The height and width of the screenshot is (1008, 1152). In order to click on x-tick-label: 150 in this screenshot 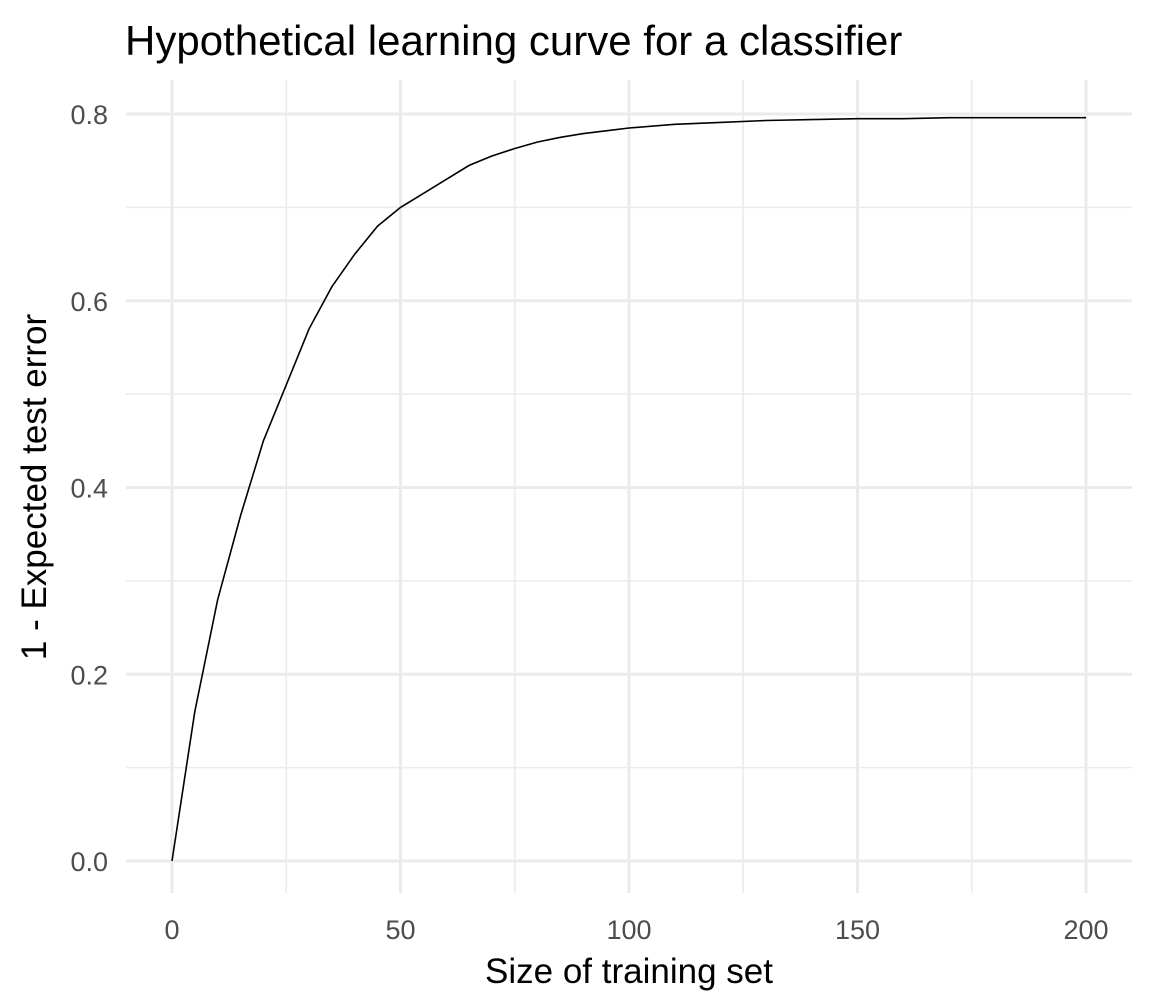, I will do `click(857, 930)`.